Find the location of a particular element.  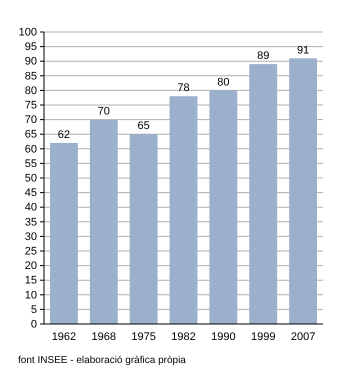

y-tick-label: 20 is located at coordinates (30, 266).